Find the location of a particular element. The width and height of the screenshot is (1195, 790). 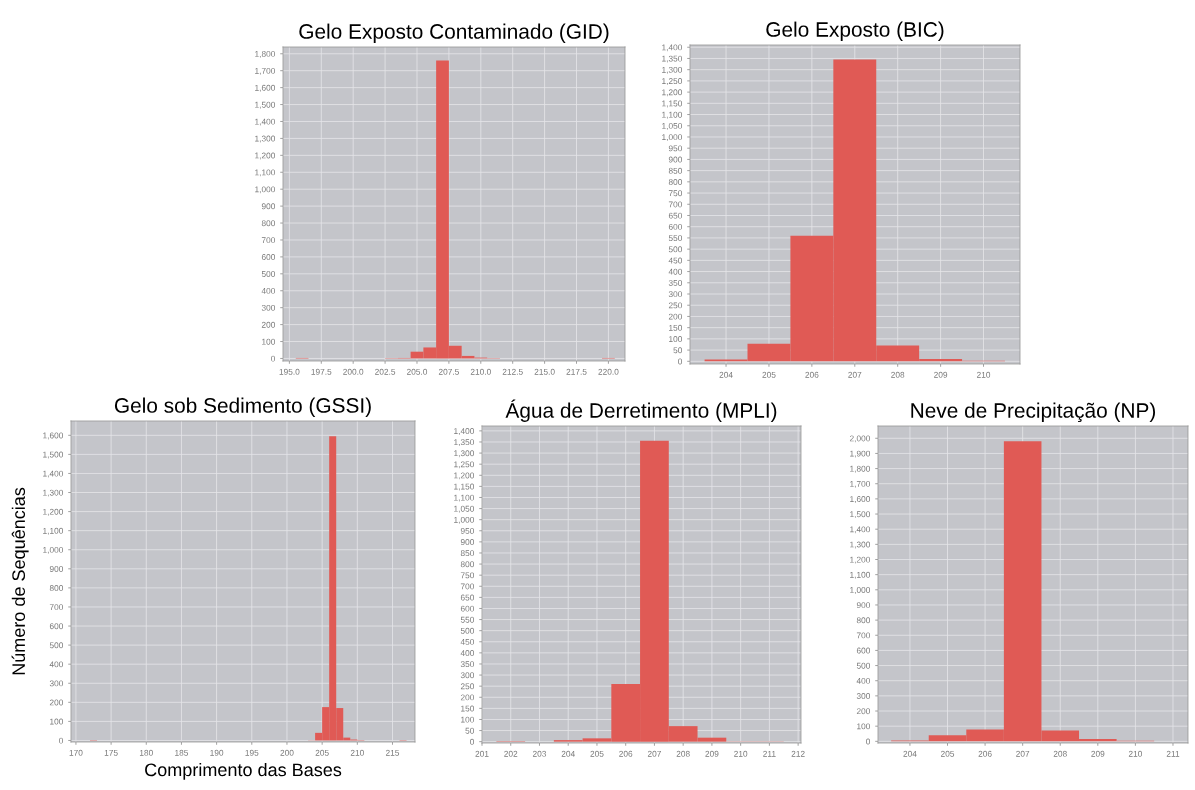

x-tick-label: 195 is located at coordinates (252, 752).